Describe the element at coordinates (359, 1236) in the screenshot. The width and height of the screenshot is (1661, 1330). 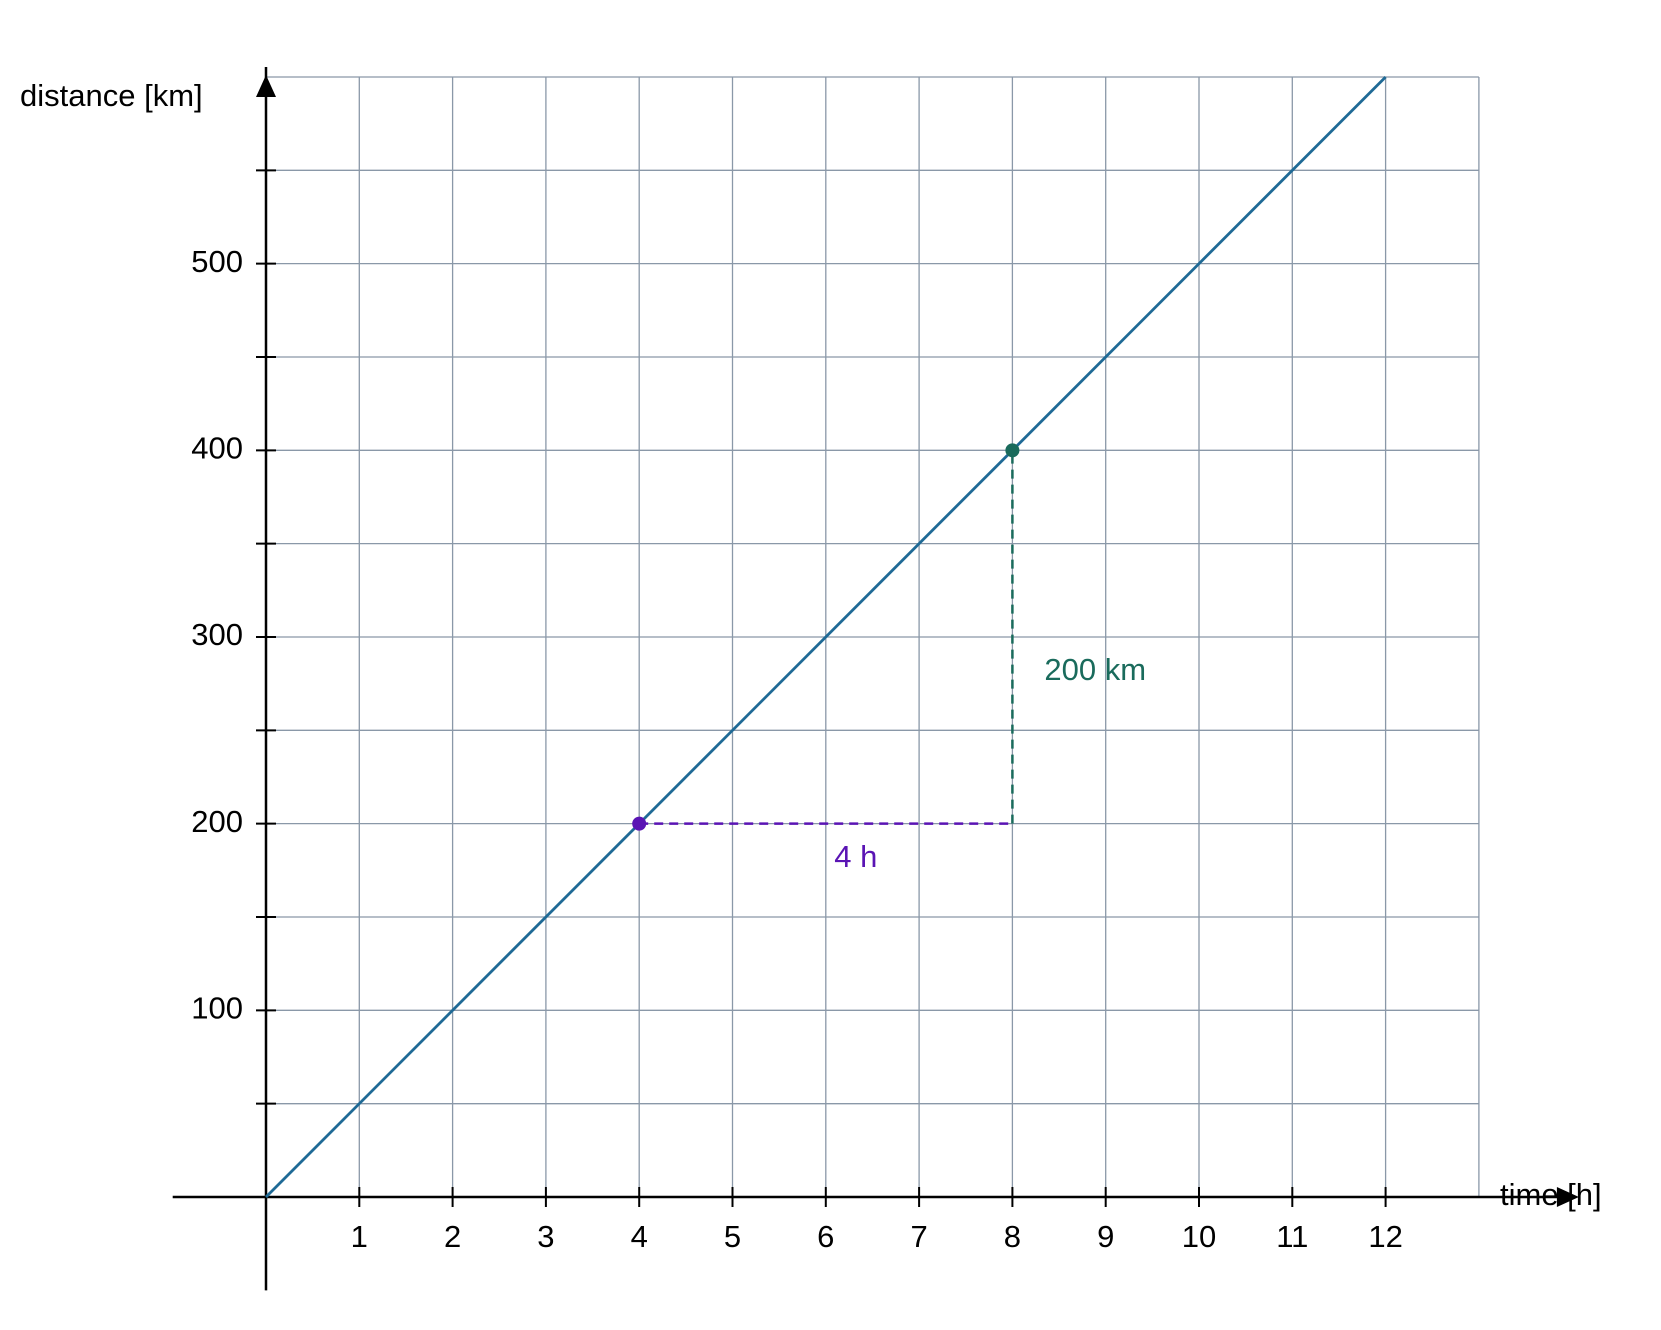
I see `x-tick-label: 1` at that location.